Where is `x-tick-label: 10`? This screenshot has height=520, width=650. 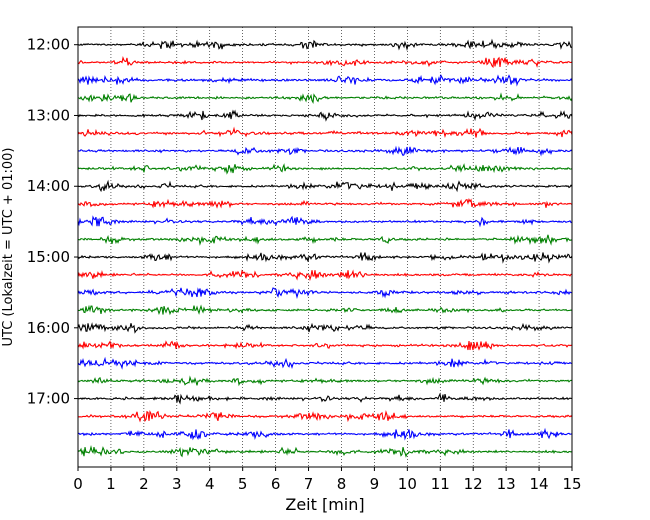
x-tick-label: 10 is located at coordinates (407, 484).